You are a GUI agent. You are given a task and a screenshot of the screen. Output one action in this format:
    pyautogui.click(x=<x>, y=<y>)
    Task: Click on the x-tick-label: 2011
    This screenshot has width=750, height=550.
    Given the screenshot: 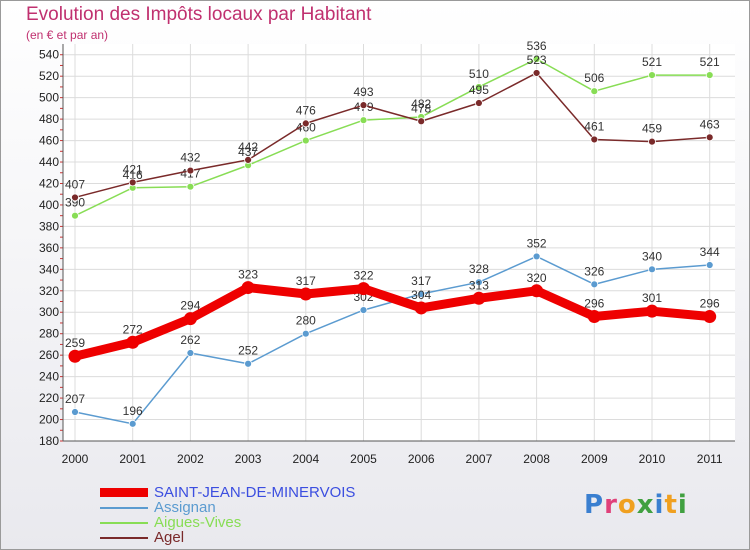 What is the action you would take?
    pyautogui.click(x=710, y=459)
    